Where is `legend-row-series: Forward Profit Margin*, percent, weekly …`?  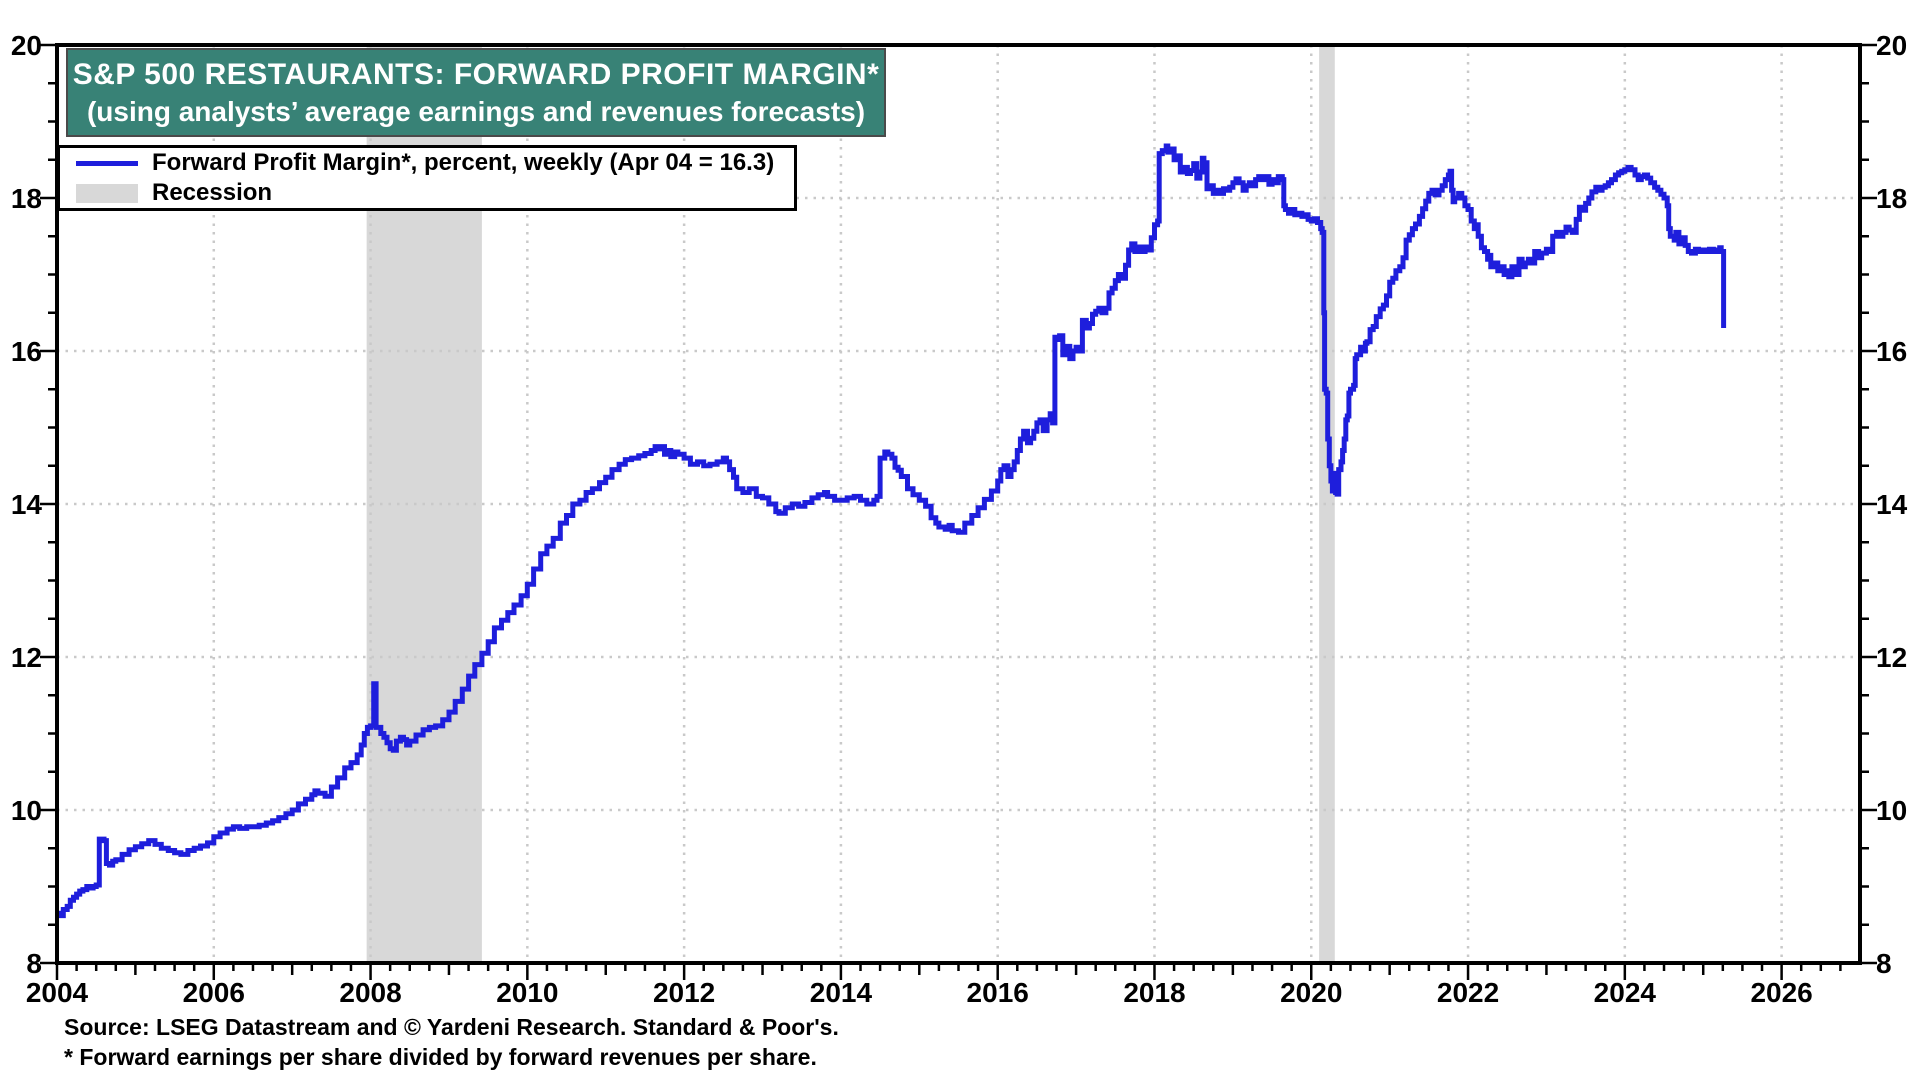 legend-row-series: Forward Profit Margin*, percent, weekly … is located at coordinates (435, 163).